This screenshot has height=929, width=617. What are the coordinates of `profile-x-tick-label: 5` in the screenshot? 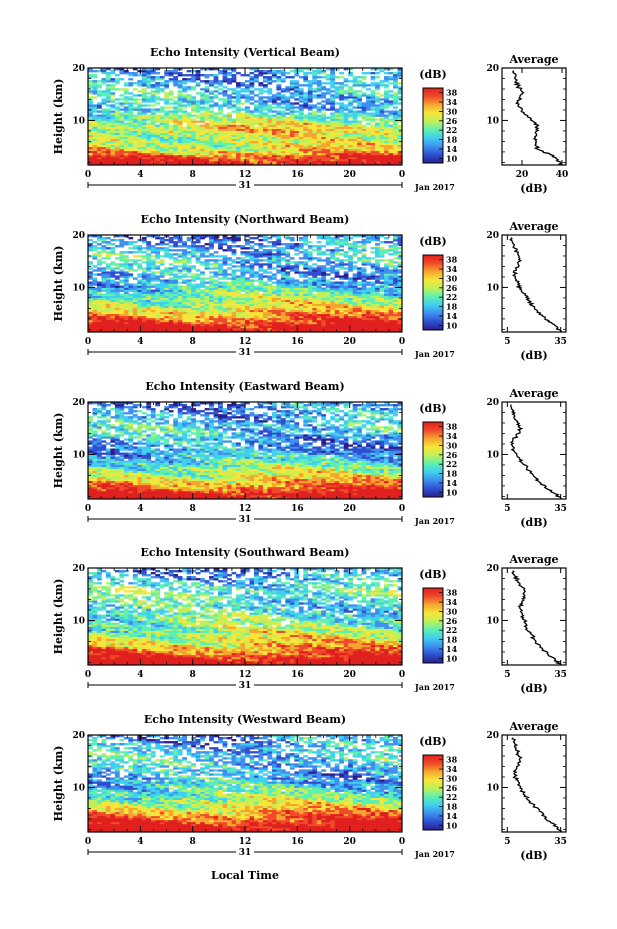 It's located at (507, 509).